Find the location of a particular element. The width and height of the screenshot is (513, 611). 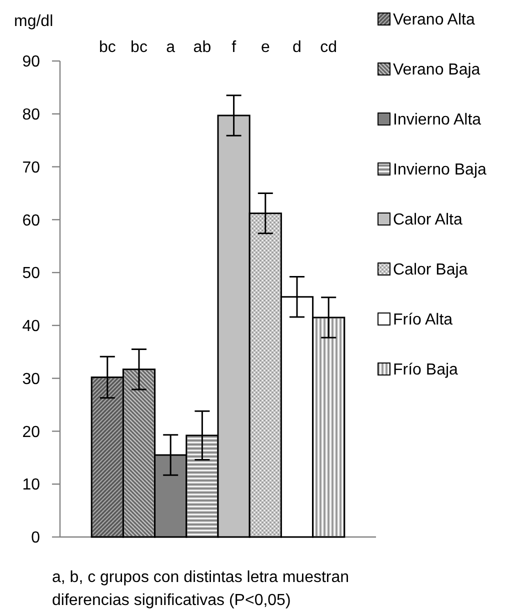

text: a is located at coordinates (171, 47).